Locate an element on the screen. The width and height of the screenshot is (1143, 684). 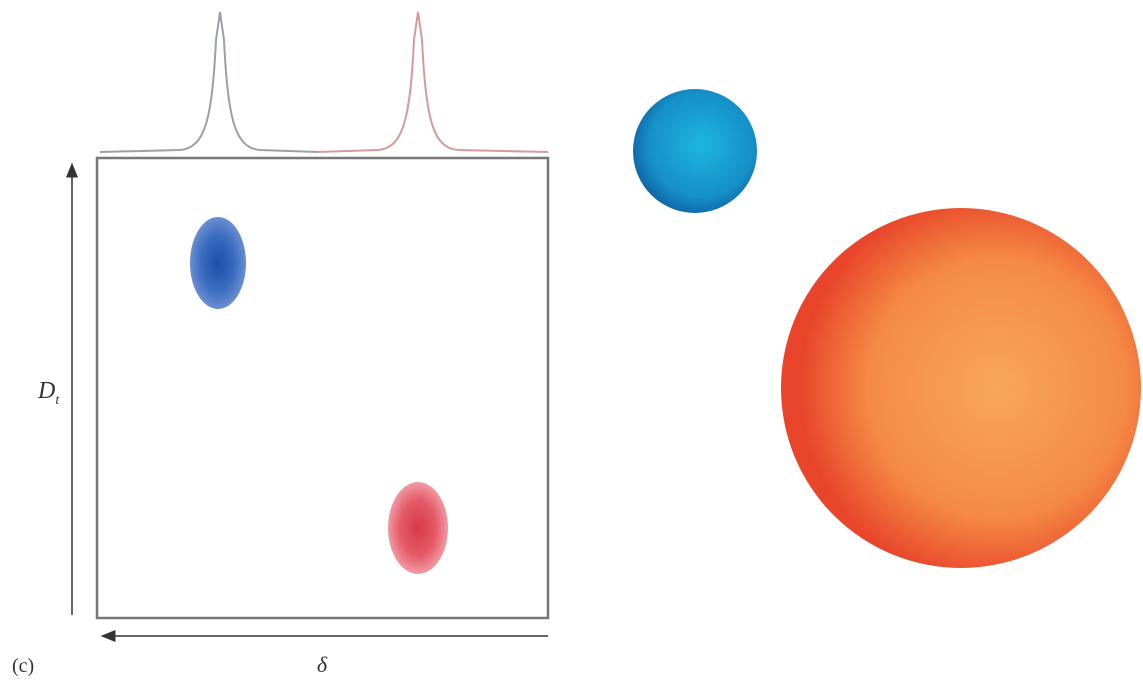
small-sphere is located at coordinates (695, 151).